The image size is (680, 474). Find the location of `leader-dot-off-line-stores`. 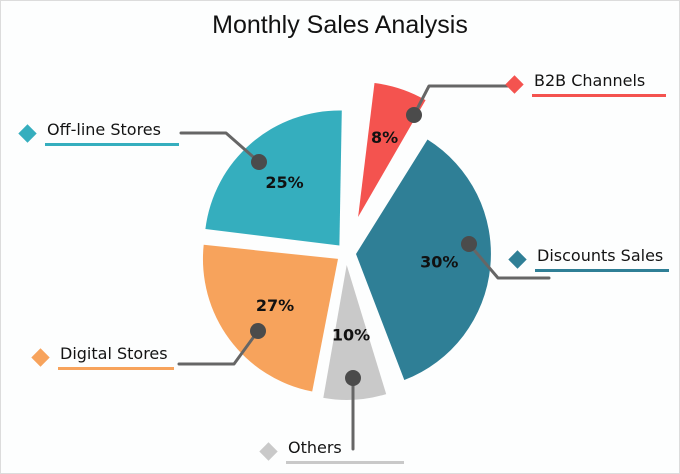

leader-dot-off-line-stores is located at coordinates (259, 162).